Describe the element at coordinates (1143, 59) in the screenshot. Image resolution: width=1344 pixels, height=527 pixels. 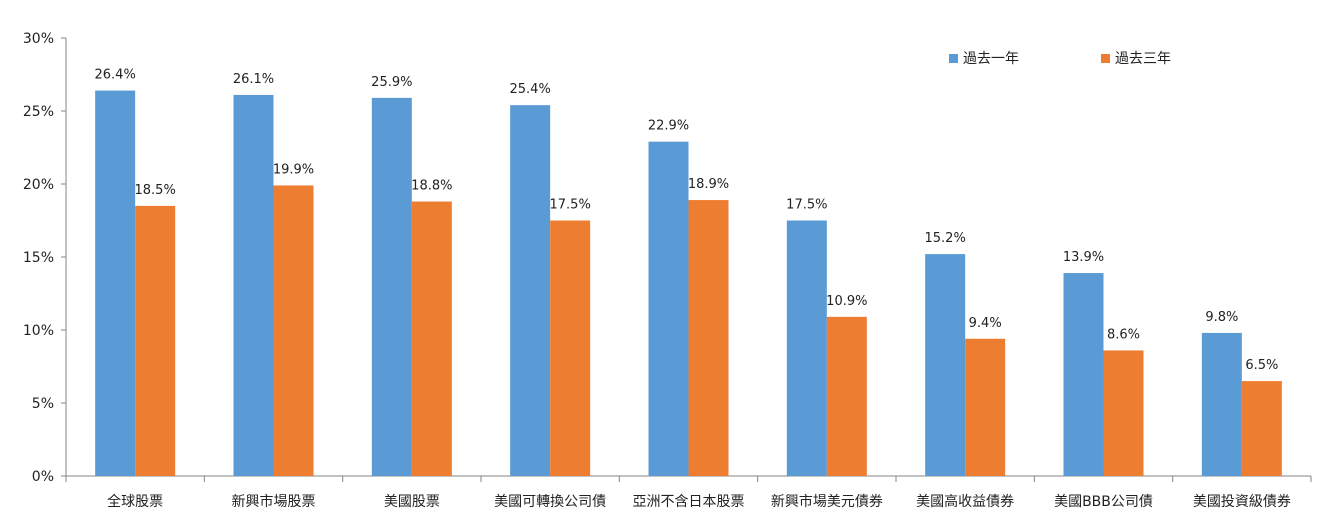
I see `legend-label: 過去三年` at that location.